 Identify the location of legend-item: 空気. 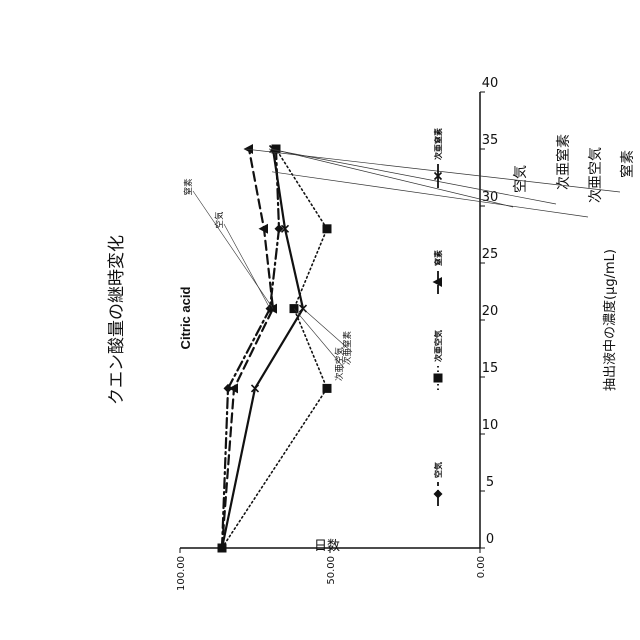
(438, 484).